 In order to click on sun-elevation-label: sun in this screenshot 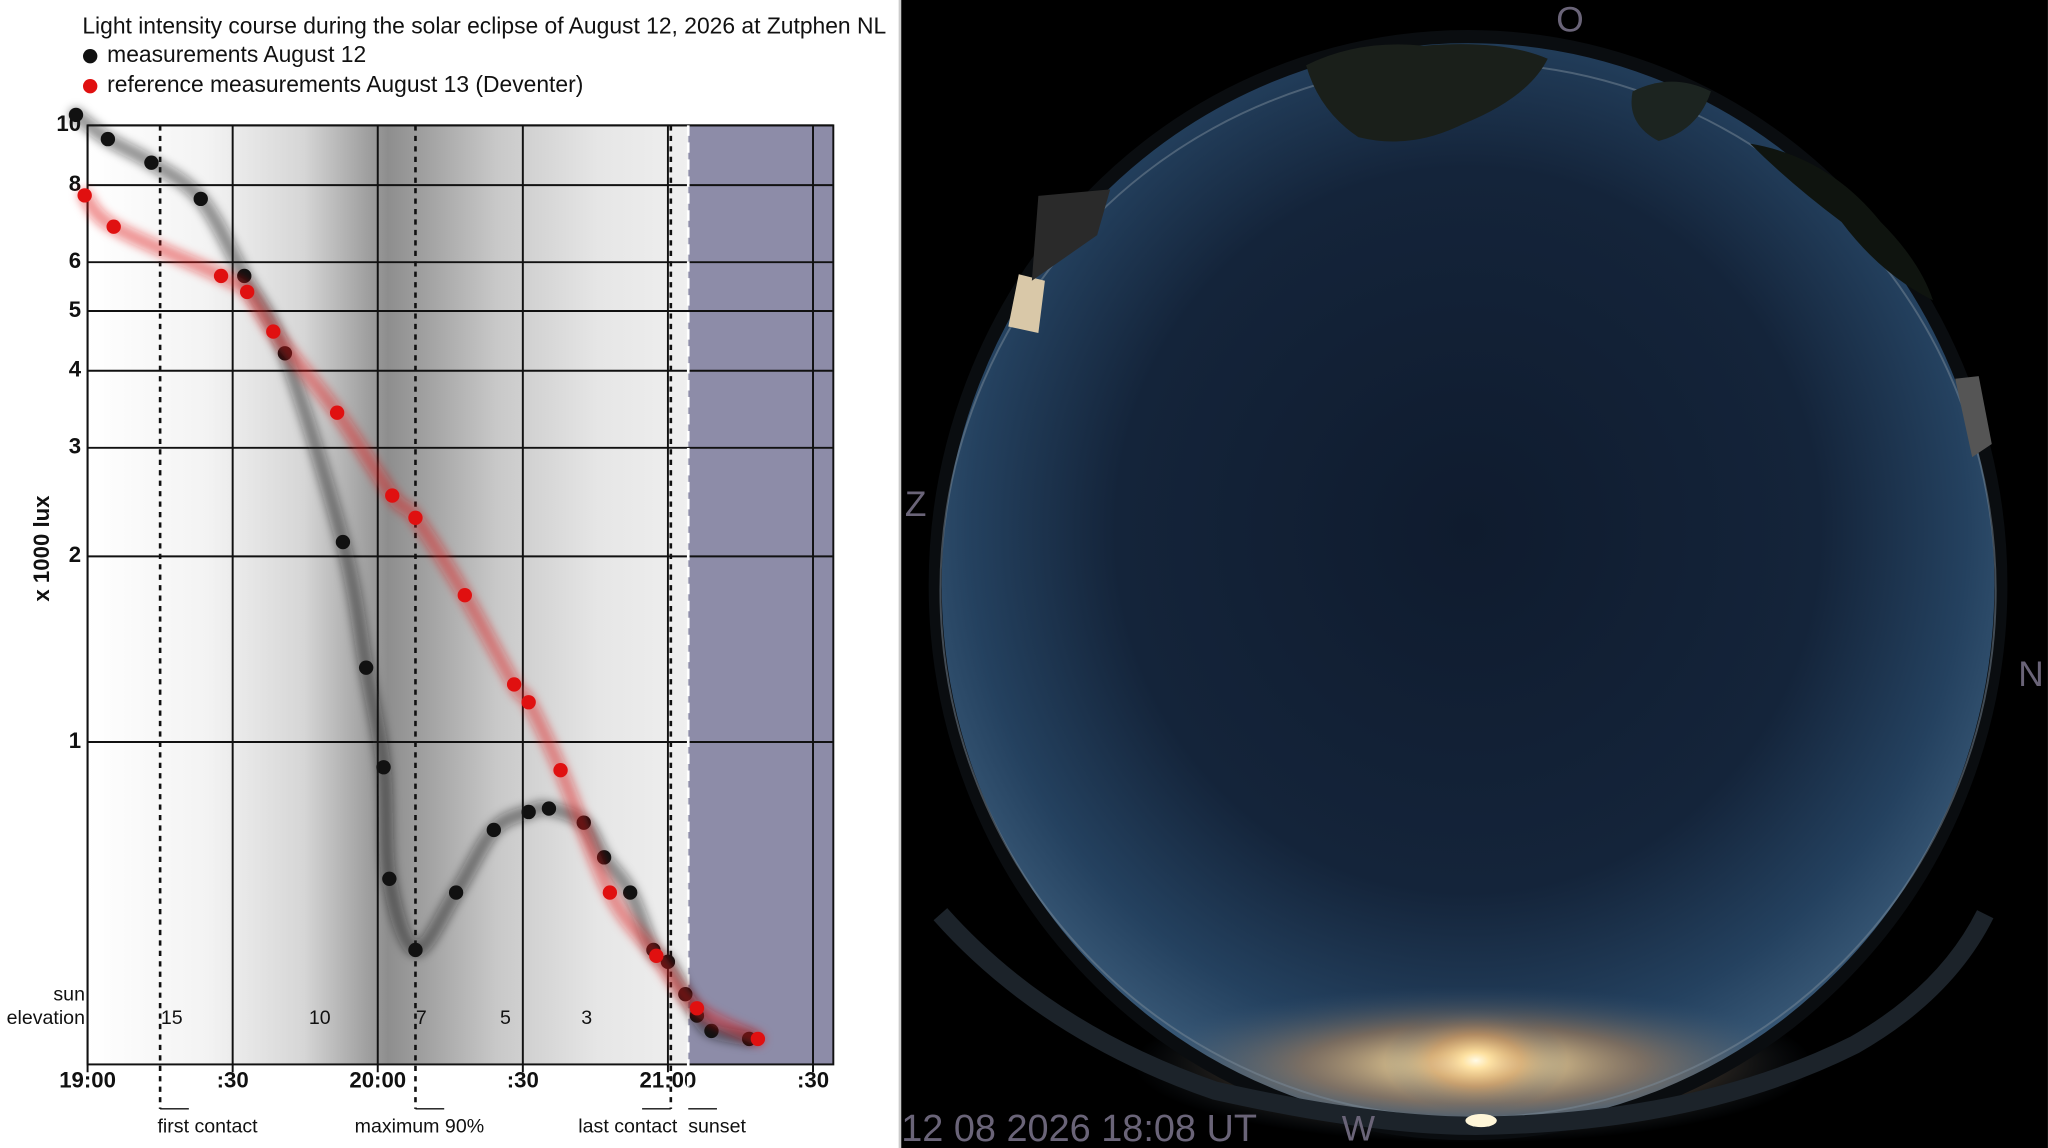, I will do `click(69, 994)`.